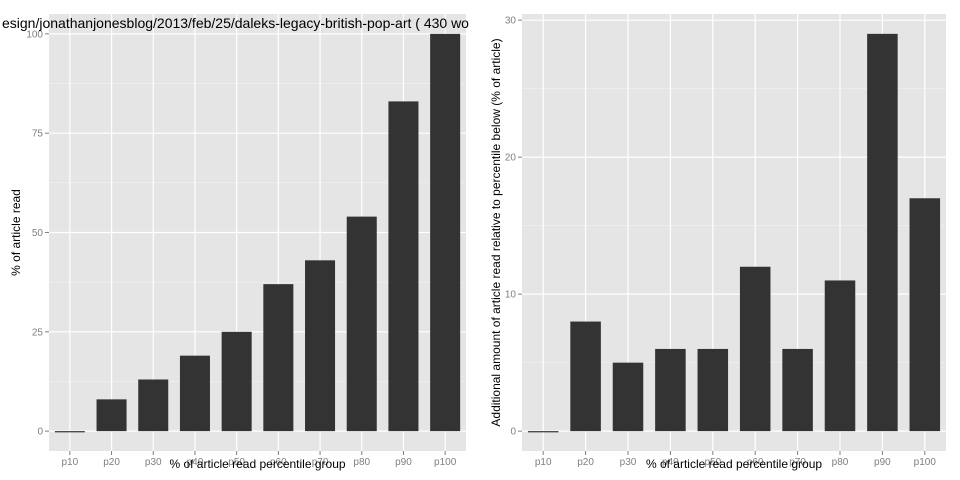  What do you see at coordinates (34, 34) in the screenshot?
I see `y-tick-label: 100` at bounding box center [34, 34].